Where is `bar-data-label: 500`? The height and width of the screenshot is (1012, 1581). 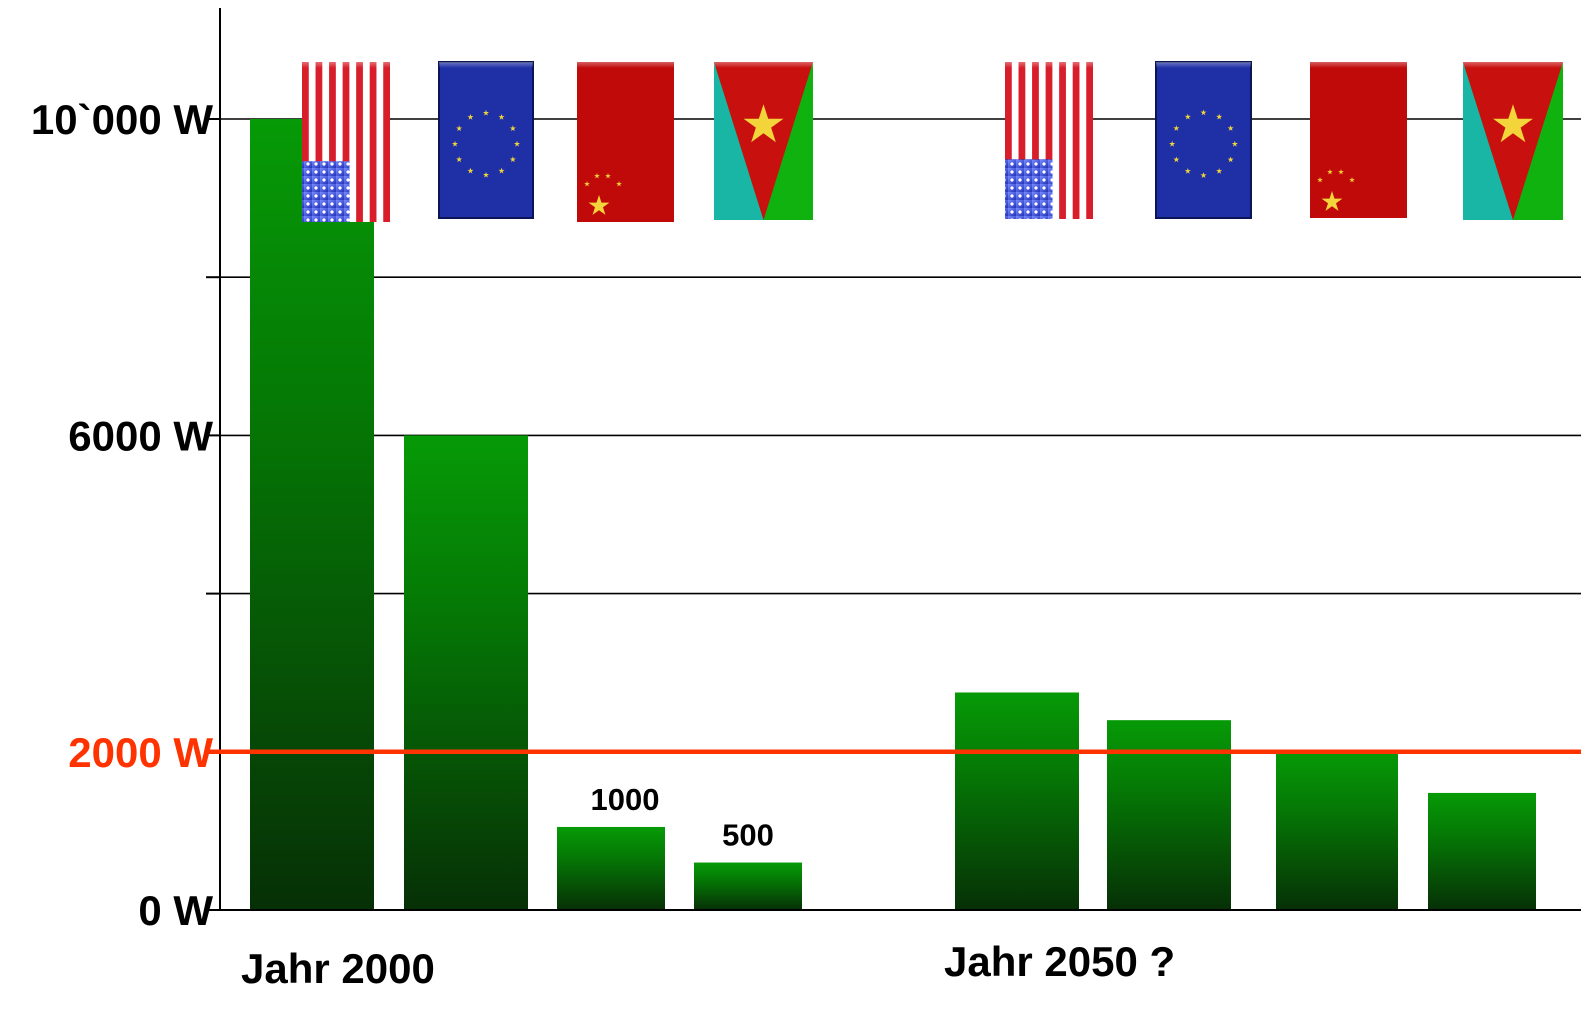 bar-data-label: 500 is located at coordinates (748, 835).